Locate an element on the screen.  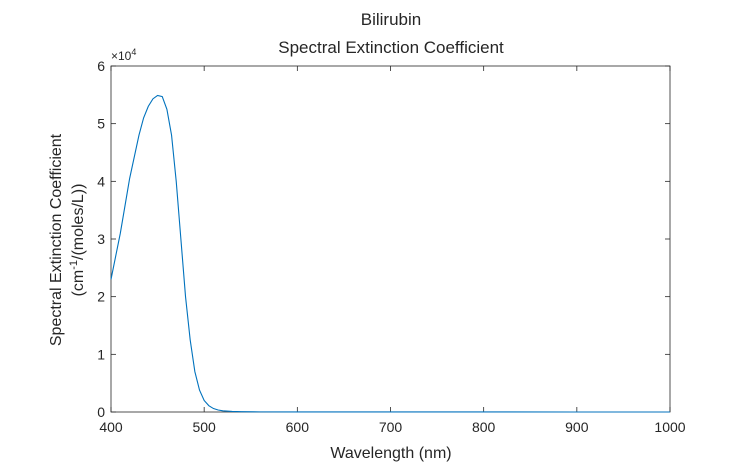
y-tick-label: 3 is located at coordinates (101, 239).